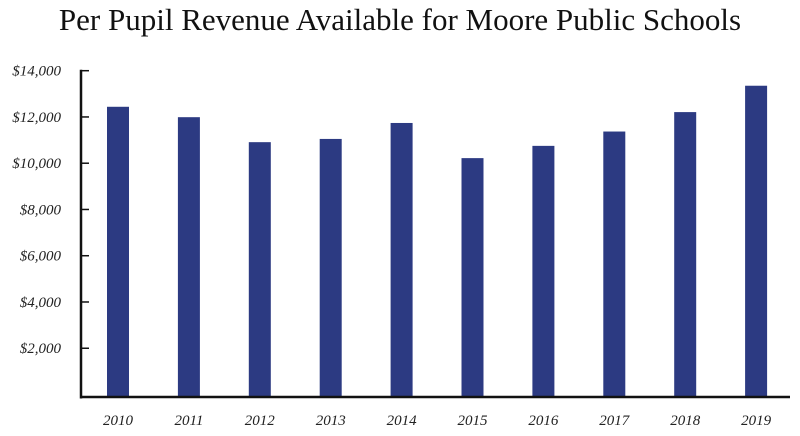 This screenshot has width=800, height=436. I want to click on y-tick-label: $12,000, so click(36, 118).